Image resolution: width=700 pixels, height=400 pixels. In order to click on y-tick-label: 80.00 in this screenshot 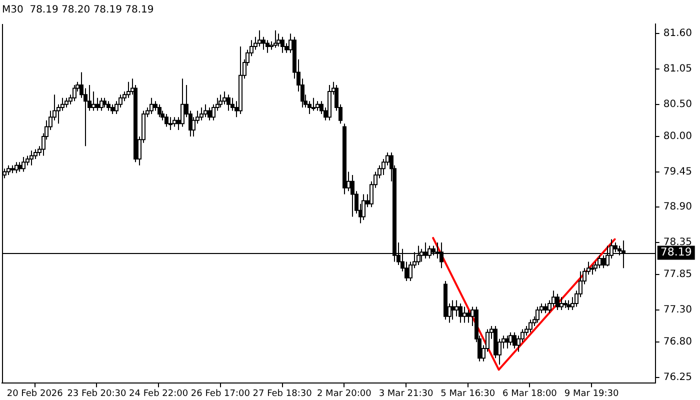, I will do `click(677, 136)`.